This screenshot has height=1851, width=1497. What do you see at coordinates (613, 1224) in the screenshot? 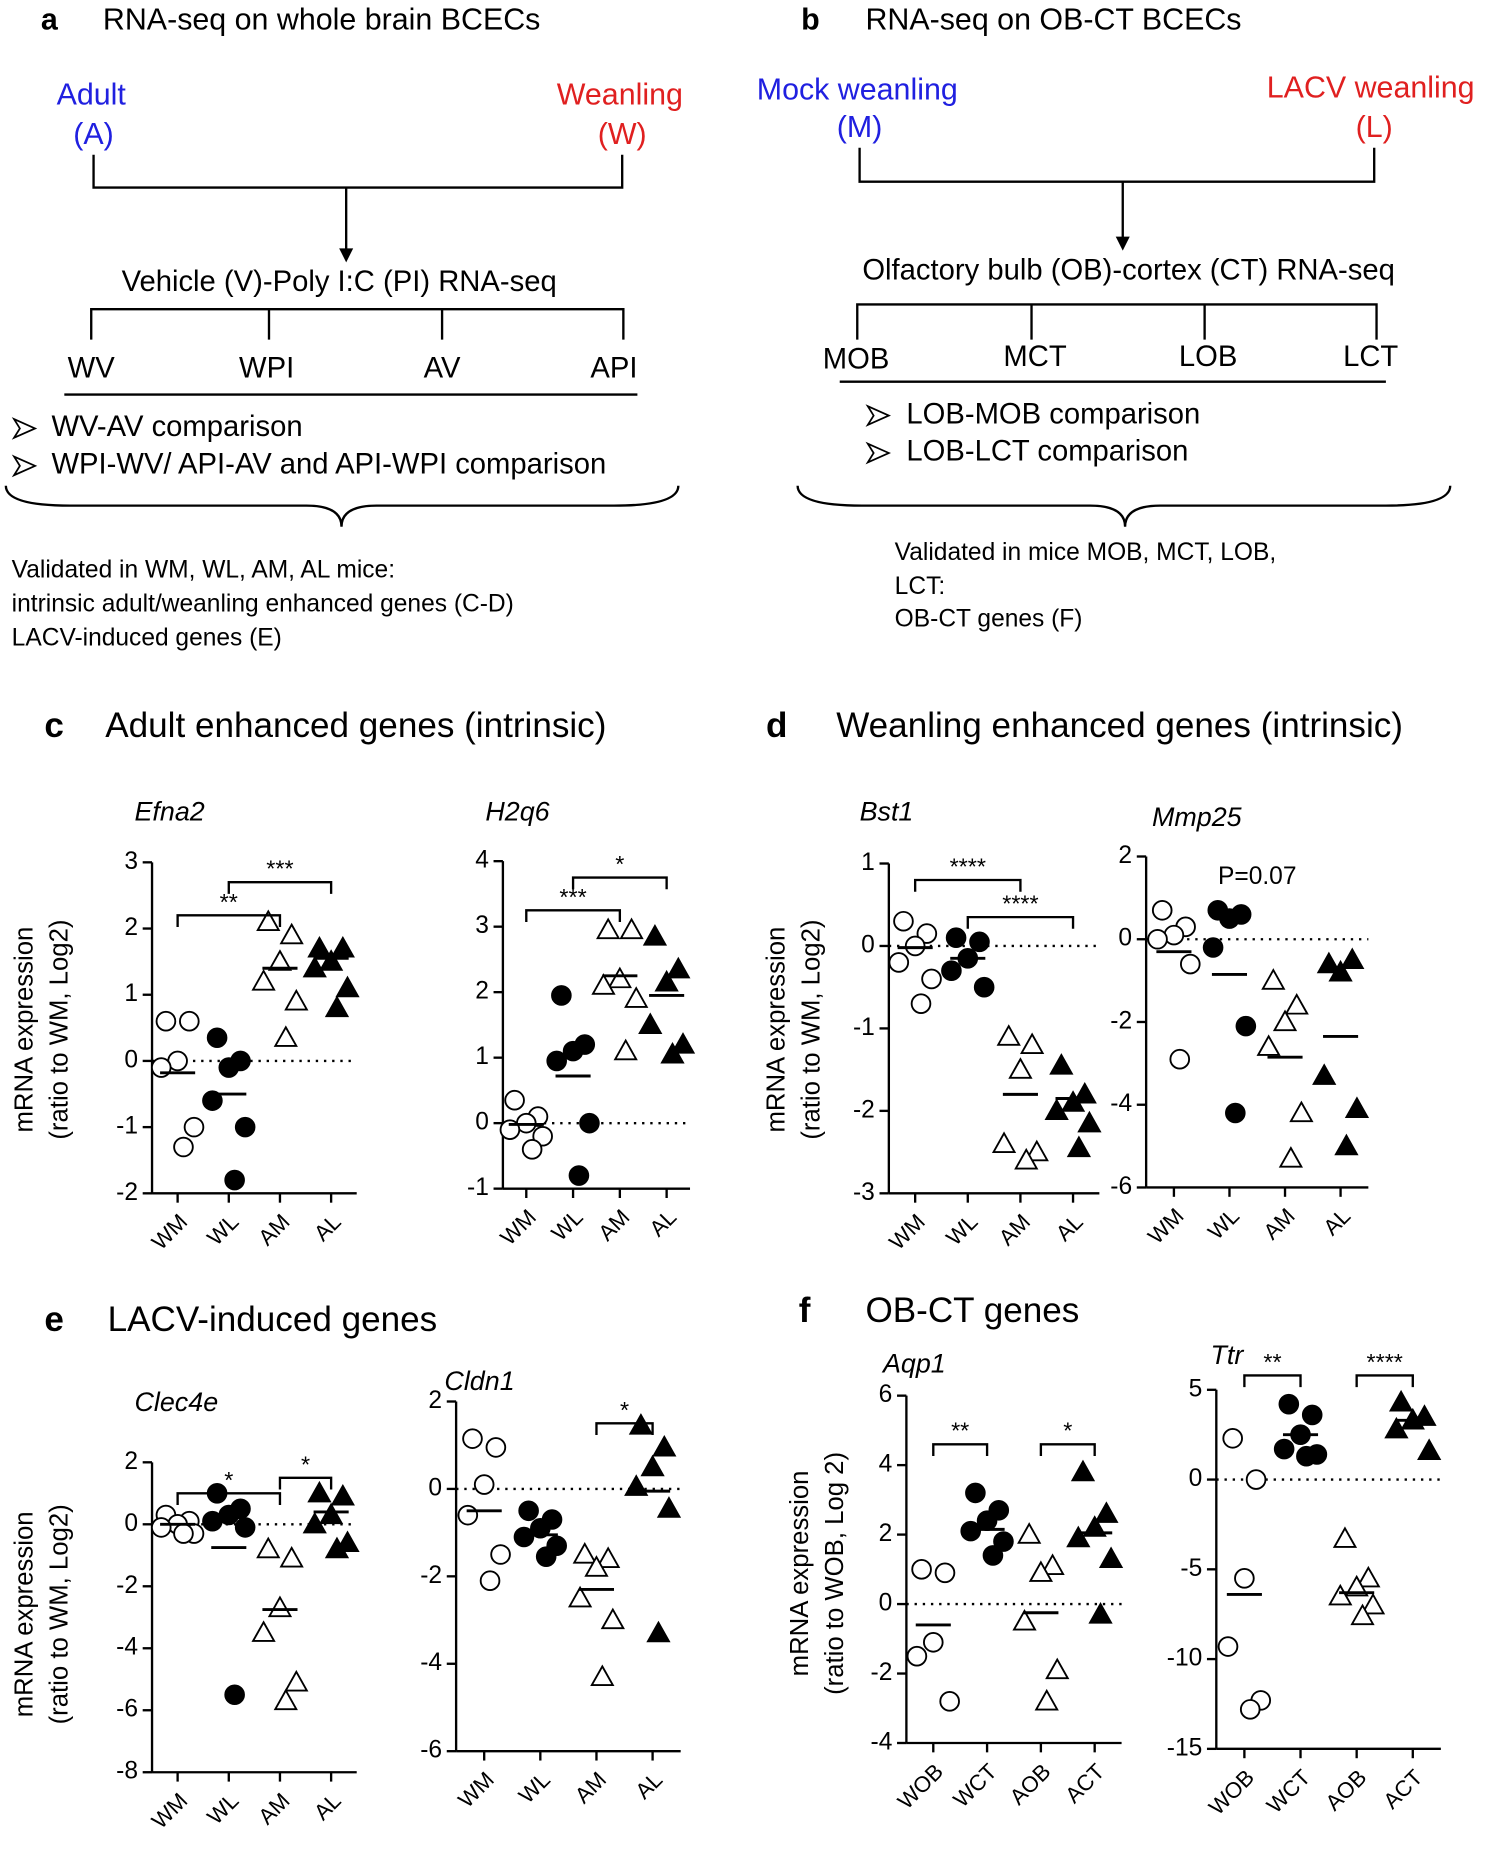
I see `x-tick-label: AM` at bounding box center [613, 1224].